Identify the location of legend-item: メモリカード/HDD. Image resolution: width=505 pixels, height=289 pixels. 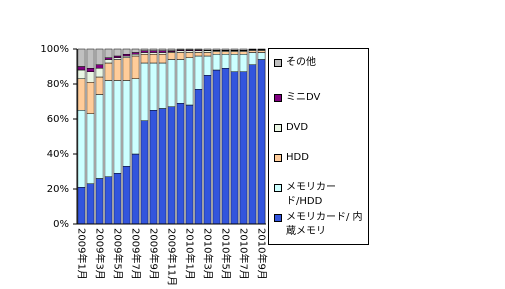
(321, 195).